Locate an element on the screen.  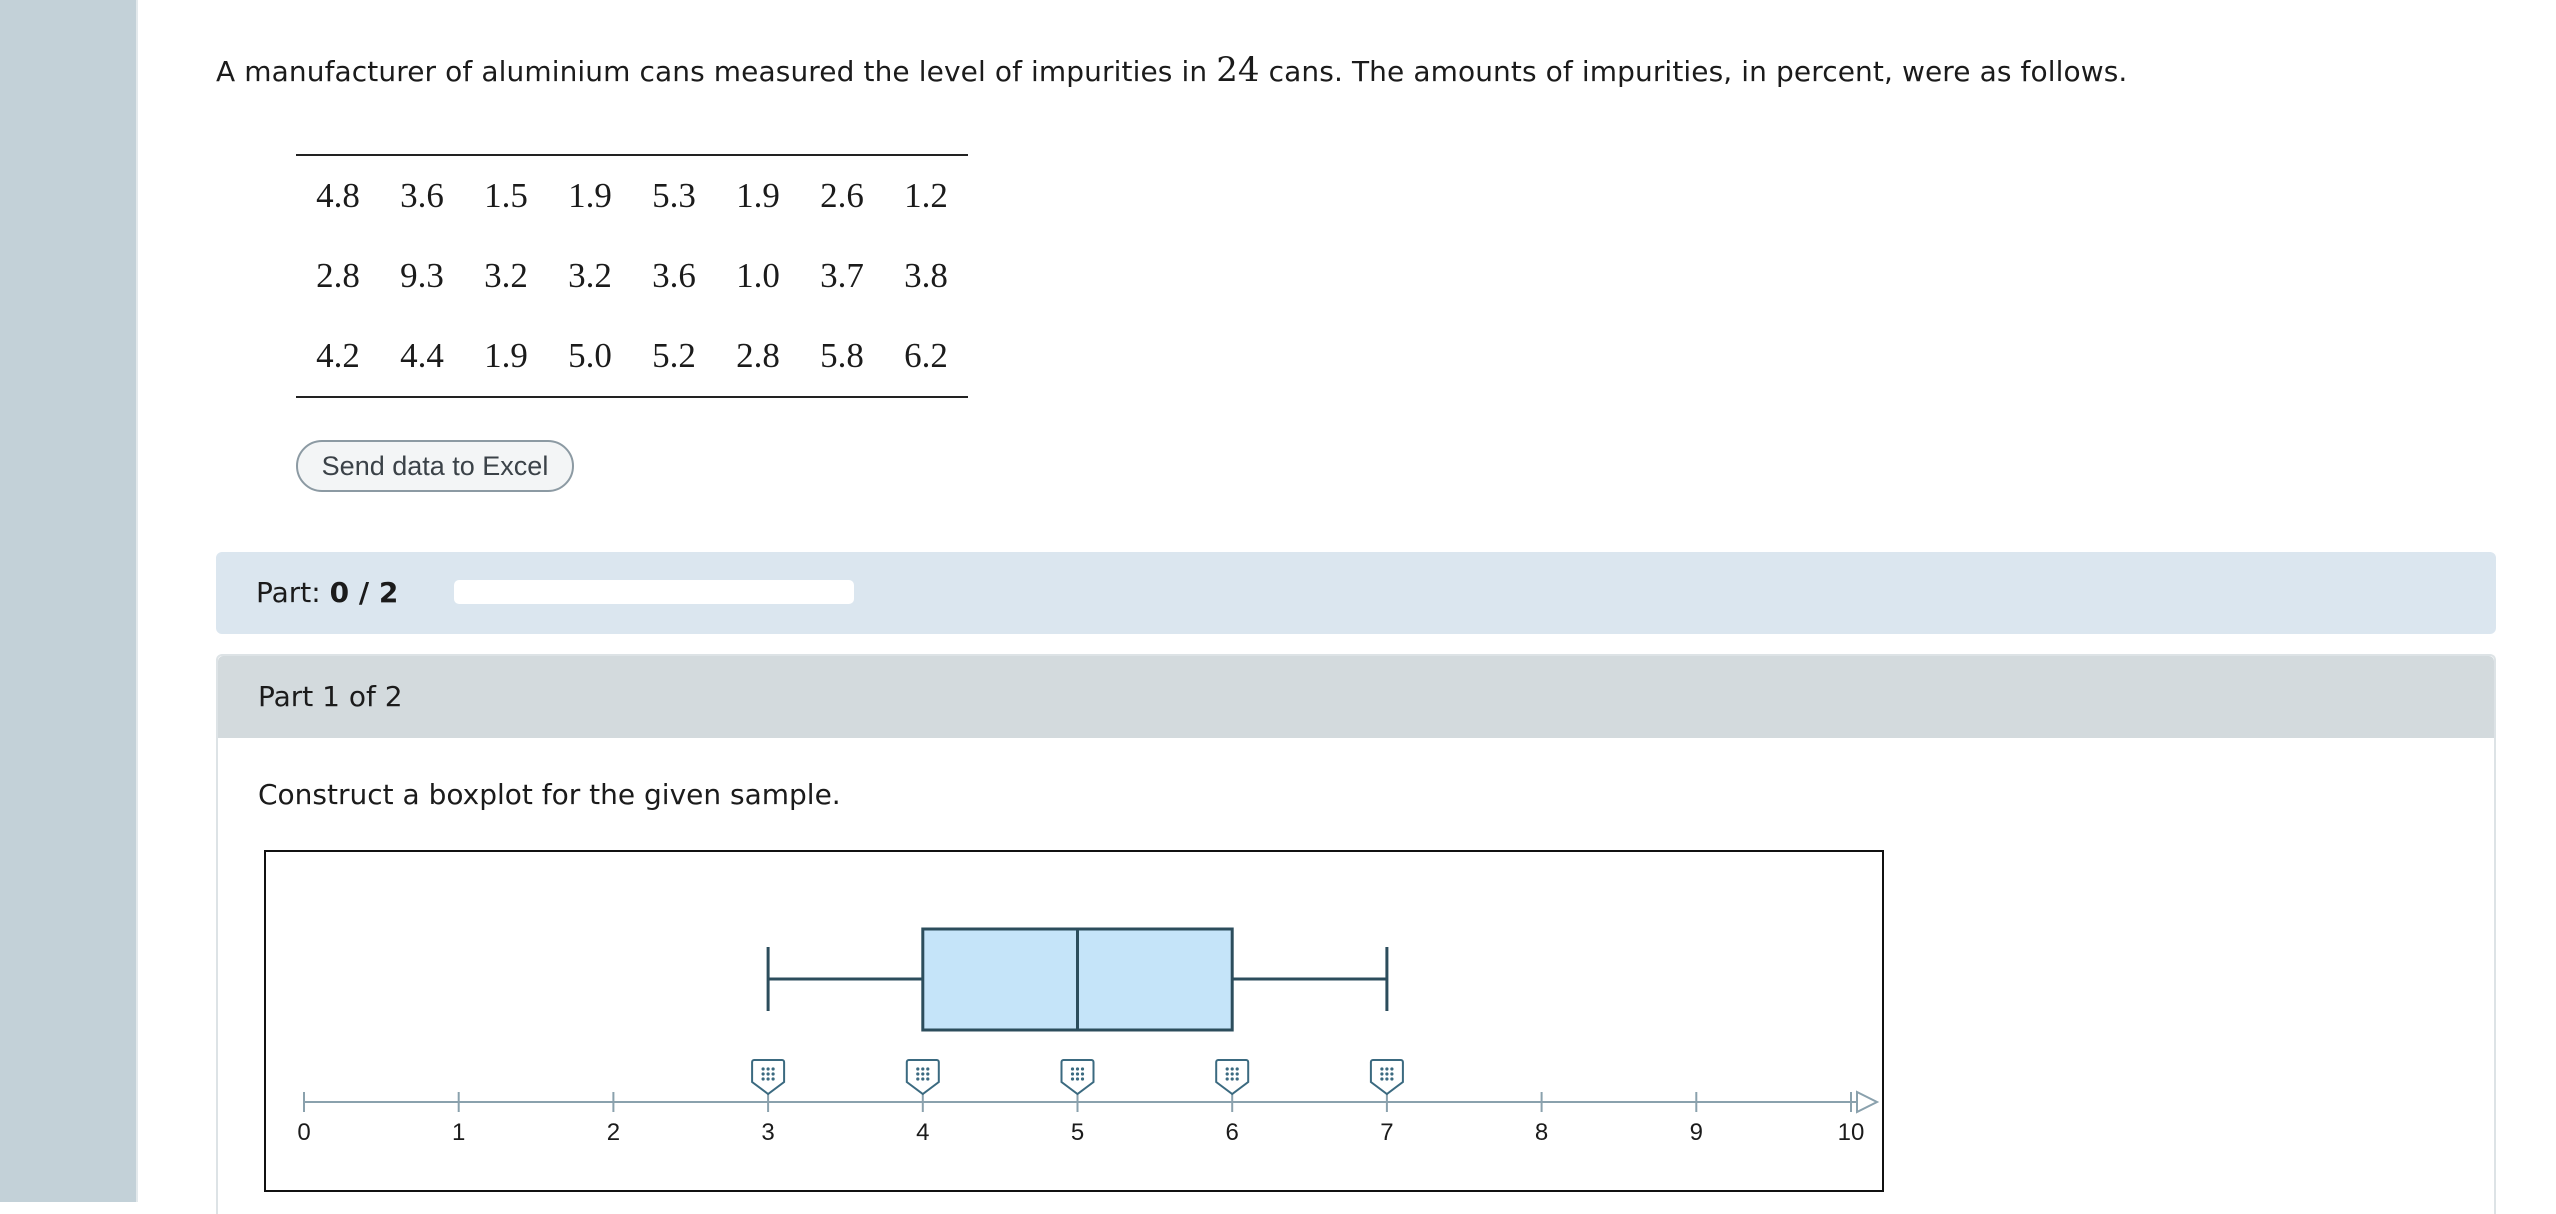
part-header: Part 1 of 2 is located at coordinates (1356, 697).